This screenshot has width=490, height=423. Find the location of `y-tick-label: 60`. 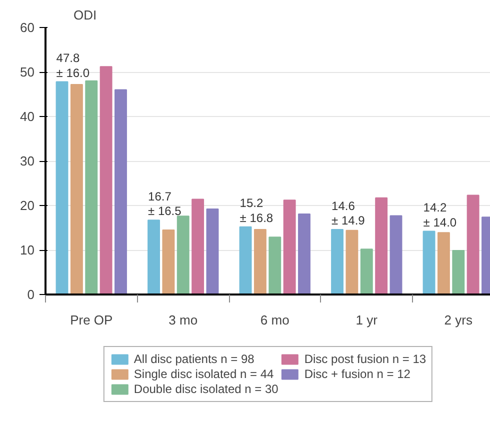

y-tick-label: 60 is located at coordinates (27, 27).